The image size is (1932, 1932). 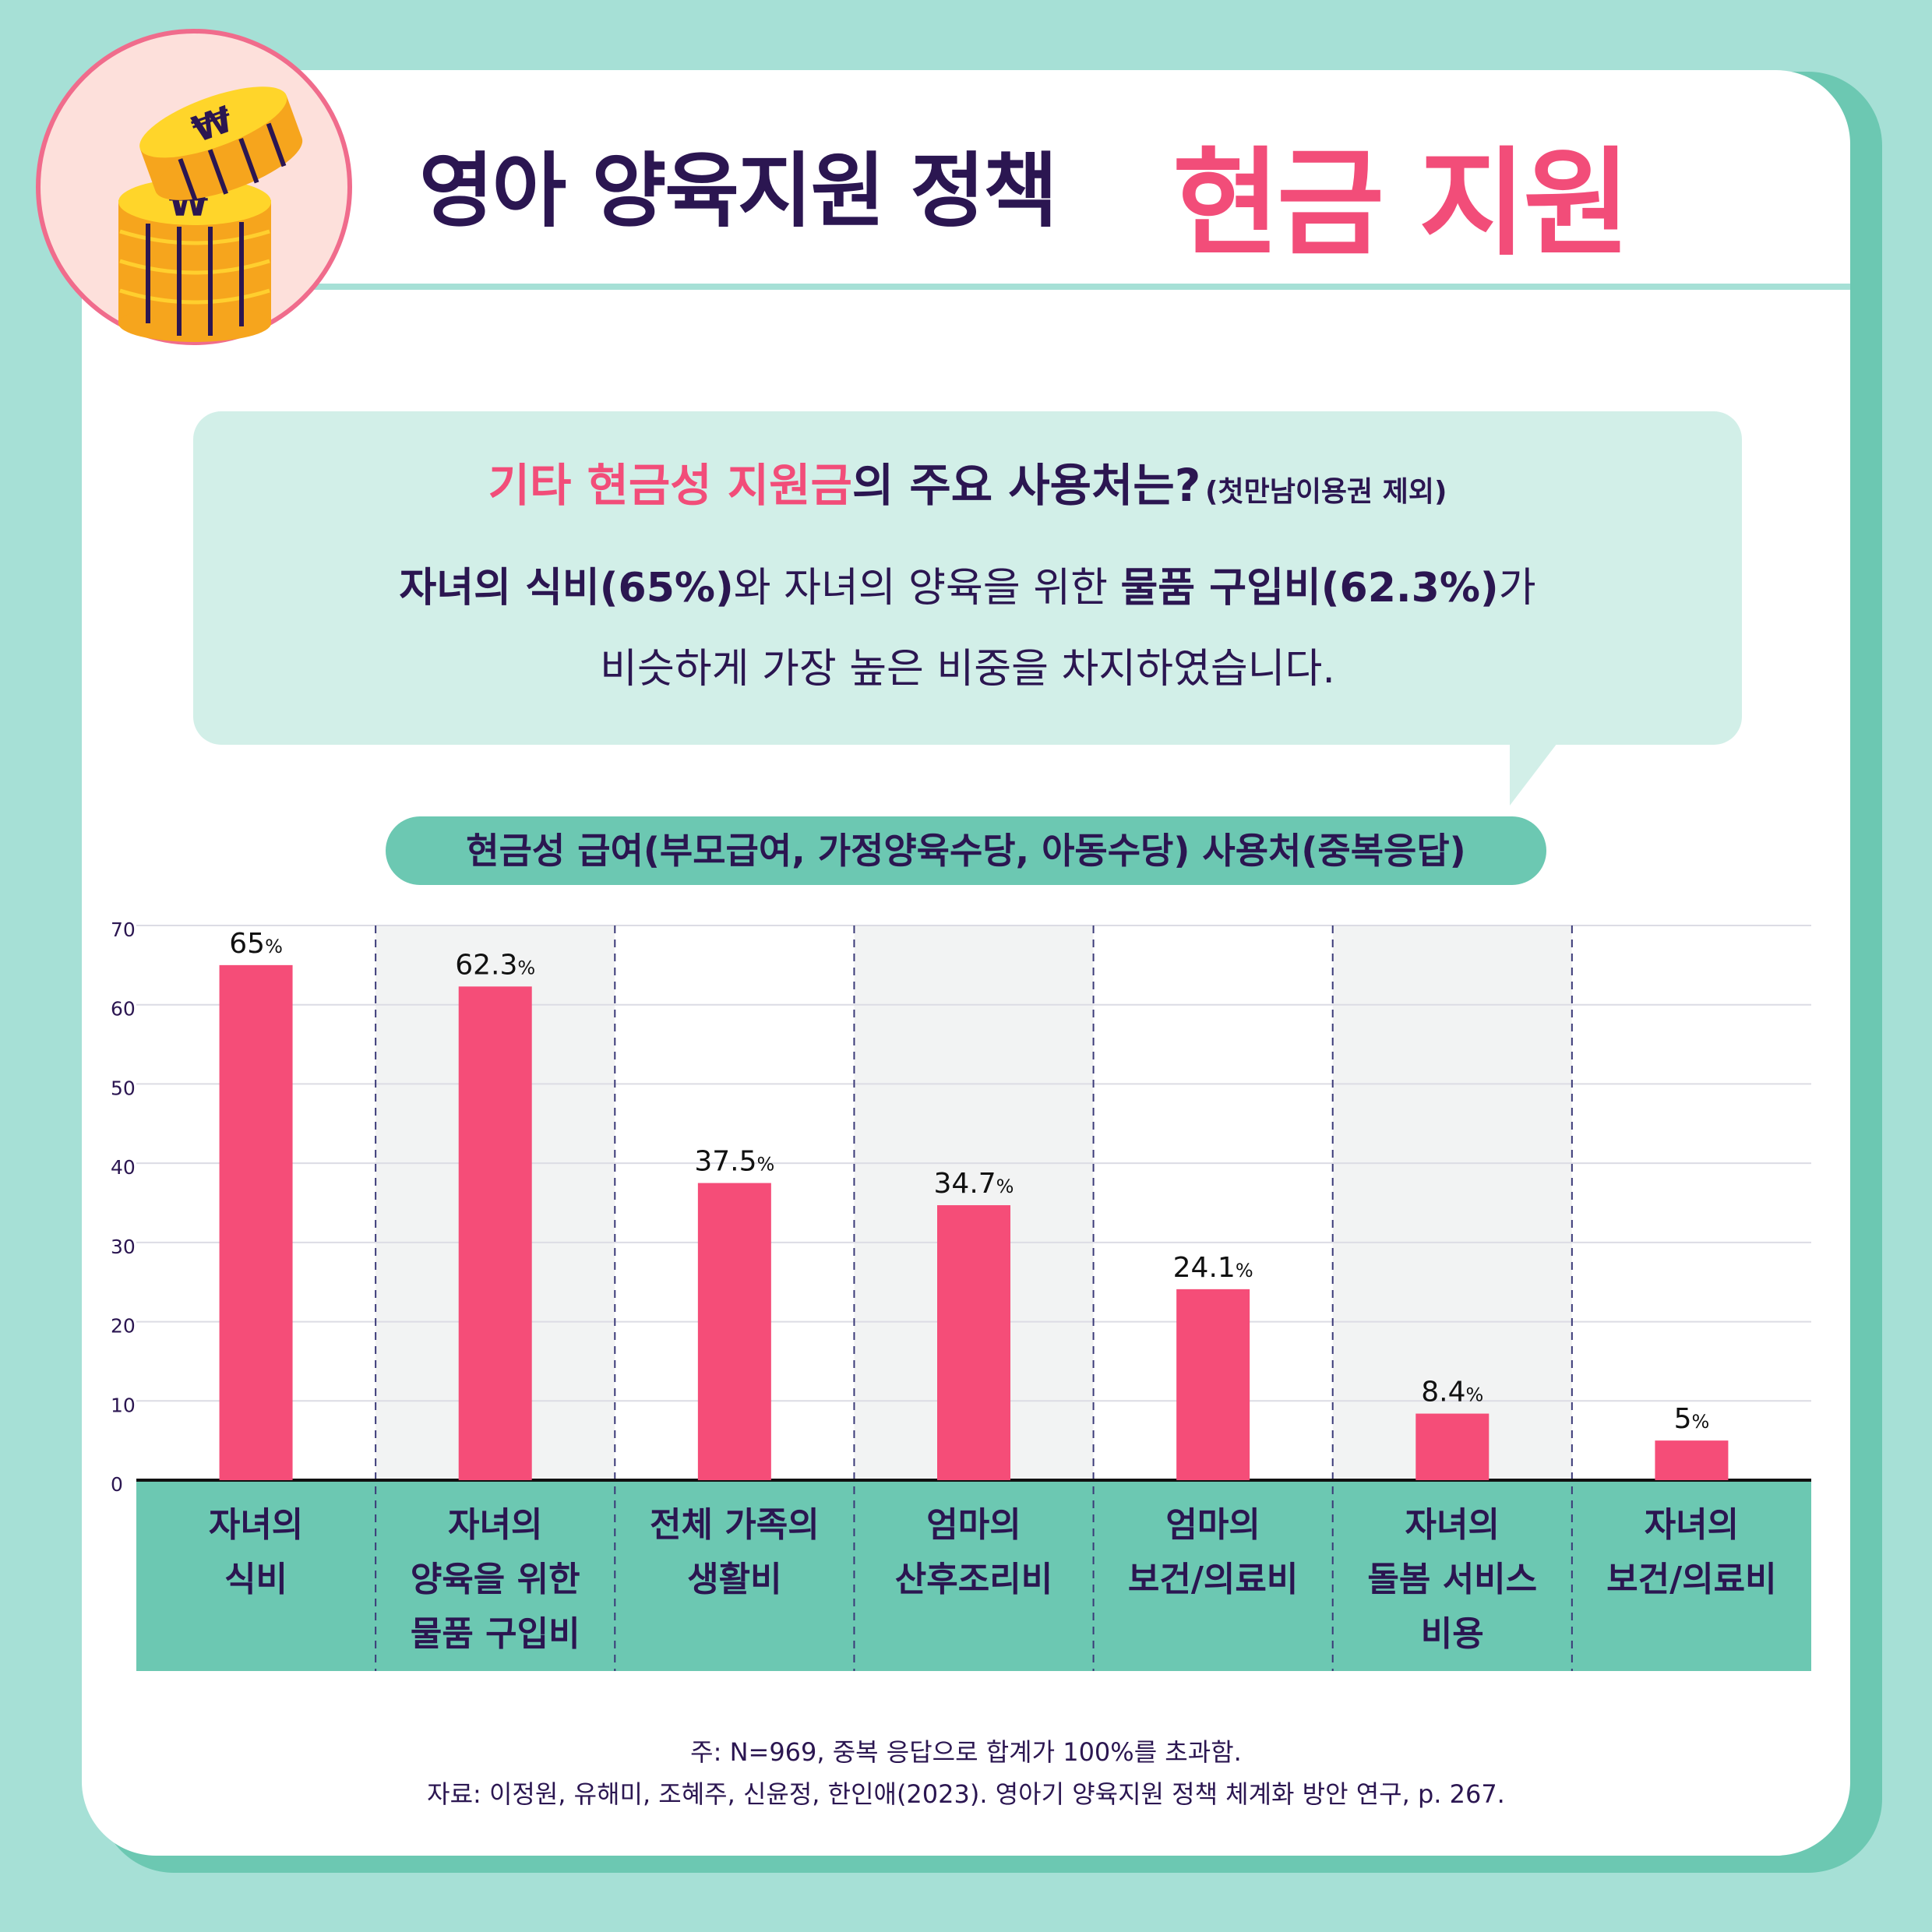 What do you see at coordinates (967, 669) in the screenshot?
I see `bubble-line-2: 비슷하게 가장 높은 비중을 차지하였습니다.` at bounding box center [967, 669].